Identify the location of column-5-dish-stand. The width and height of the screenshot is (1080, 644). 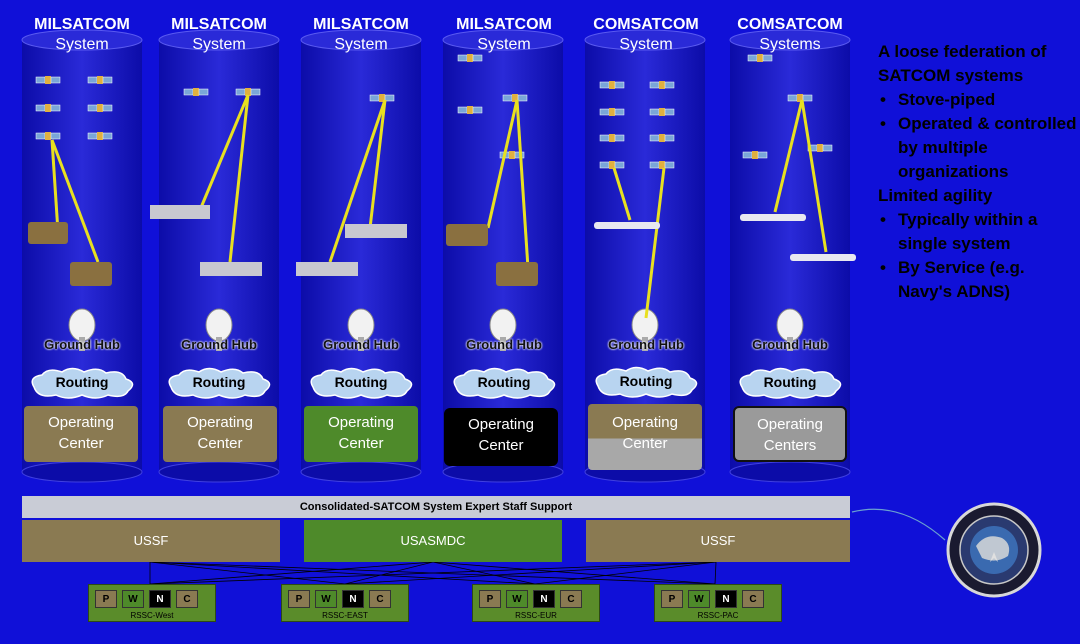
(645, 344).